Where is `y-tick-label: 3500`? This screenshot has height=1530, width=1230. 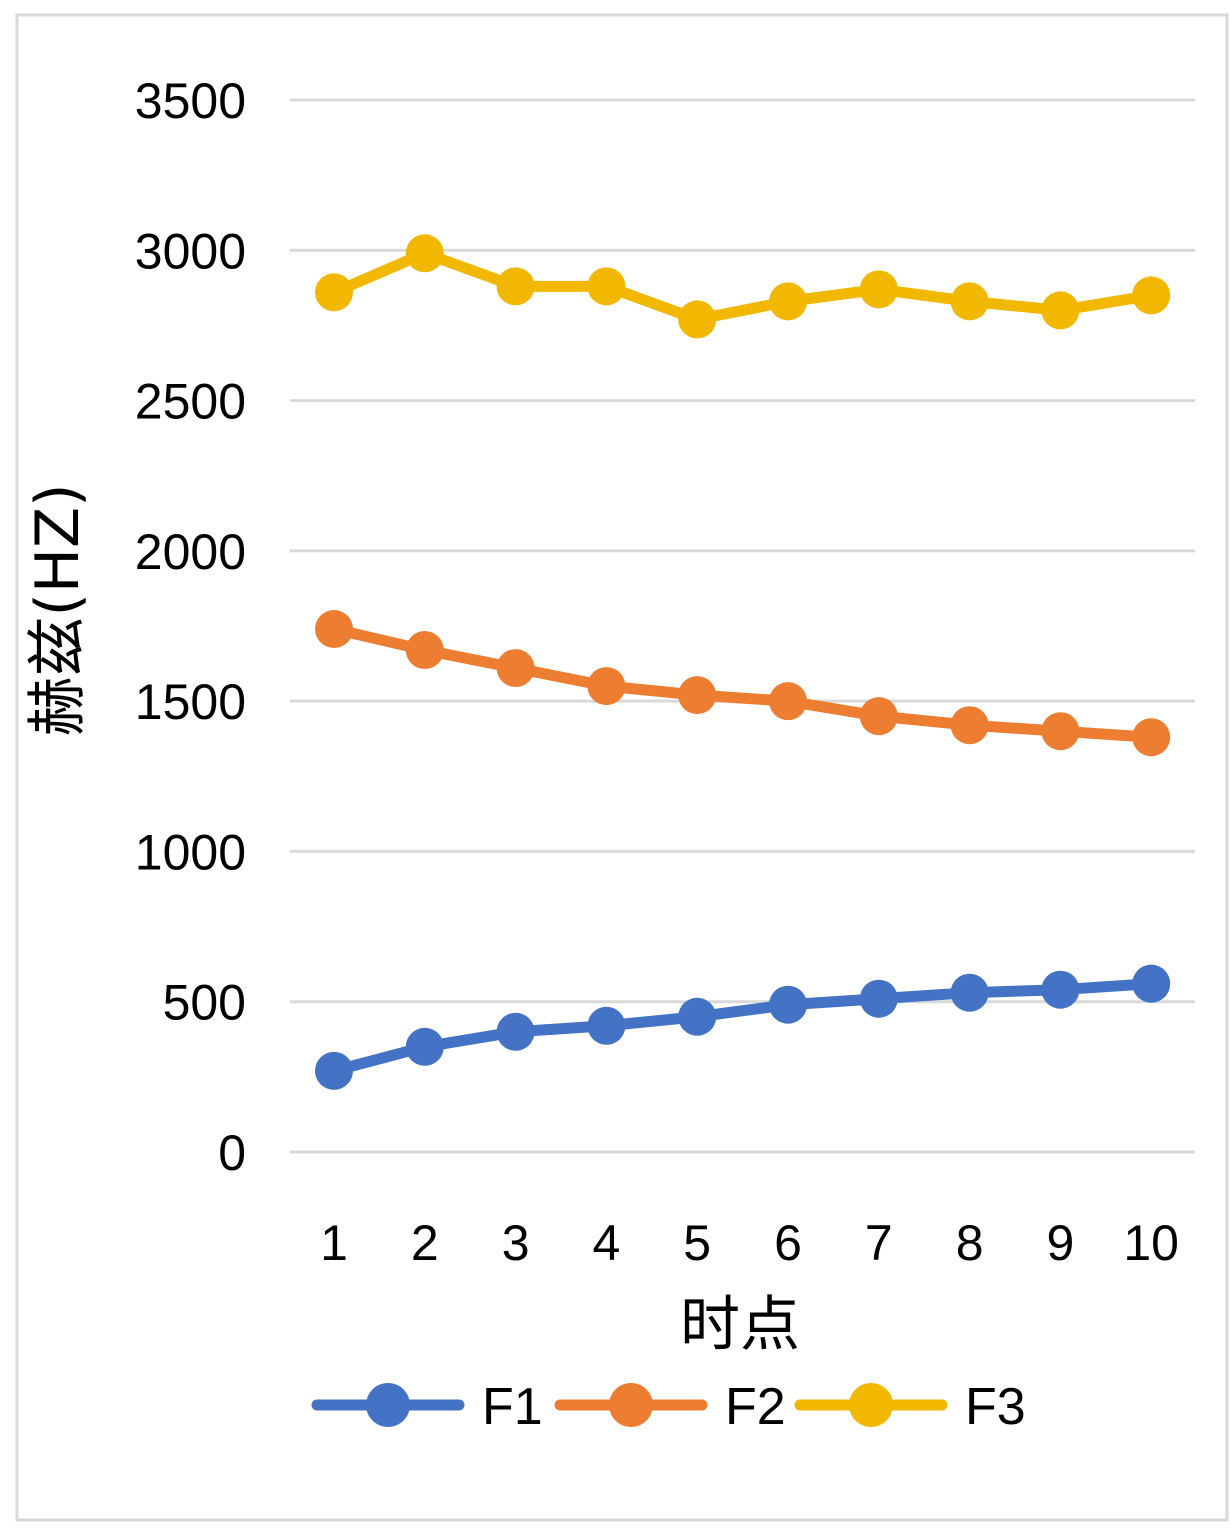 y-tick-label: 3500 is located at coordinates (190, 101).